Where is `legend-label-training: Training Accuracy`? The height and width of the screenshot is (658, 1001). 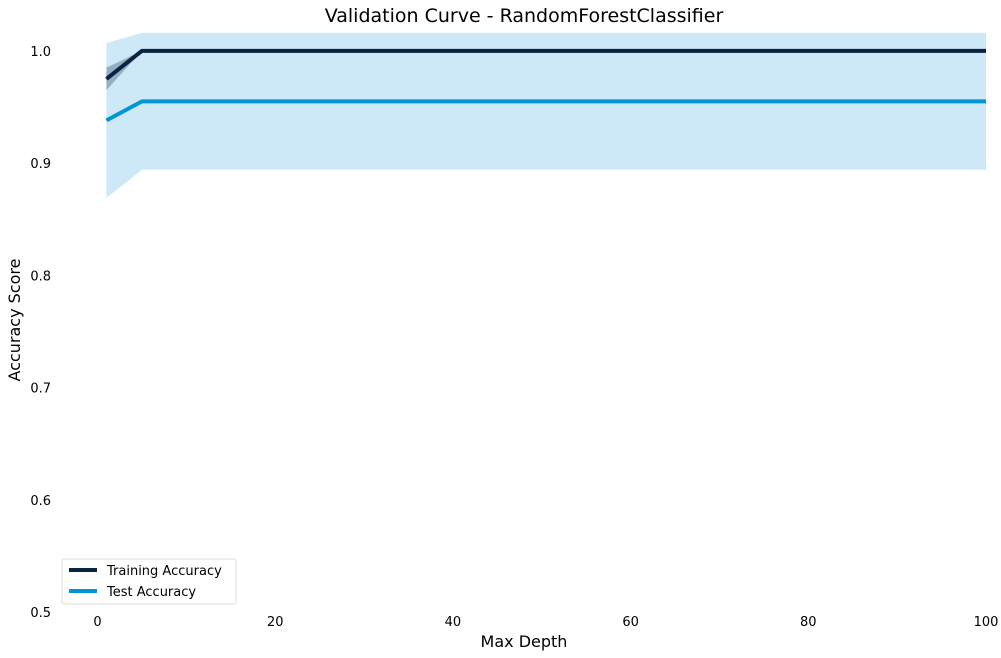 legend-label-training: Training Accuracy is located at coordinates (164, 571).